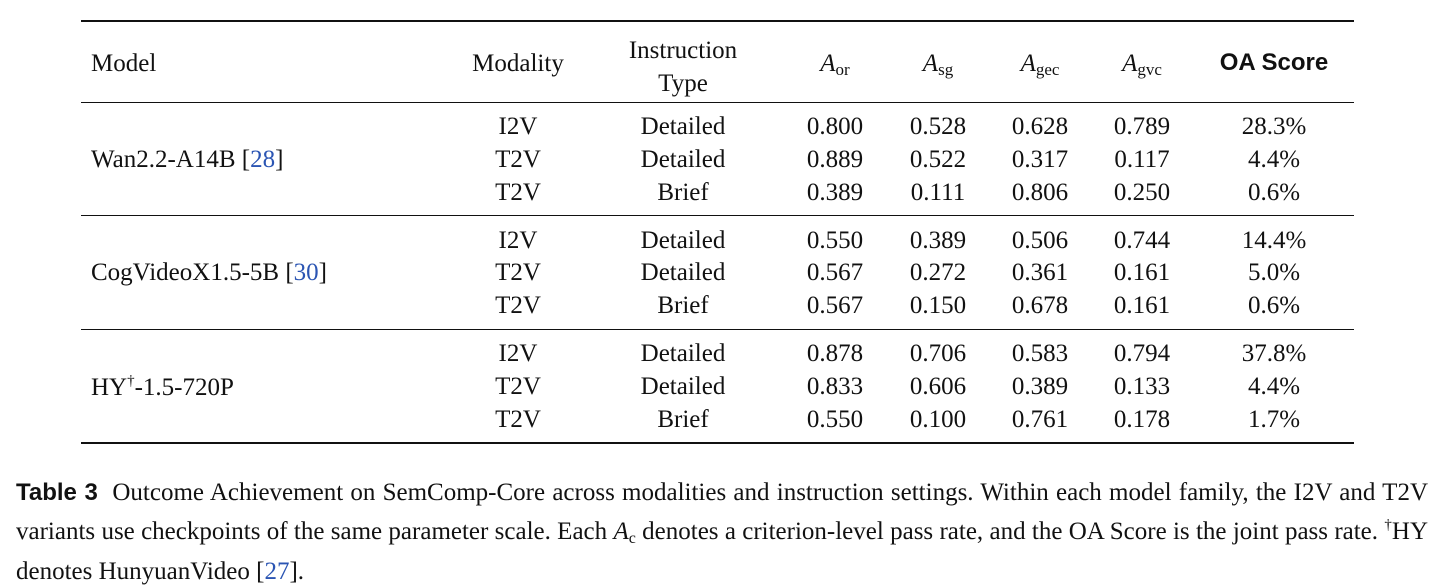 Image resolution: width=1443 pixels, height=588 pixels. What do you see at coordinates (938, 305) in the screenshot?
I see `table-cell: 0.150` at bounding box center [938, 305].